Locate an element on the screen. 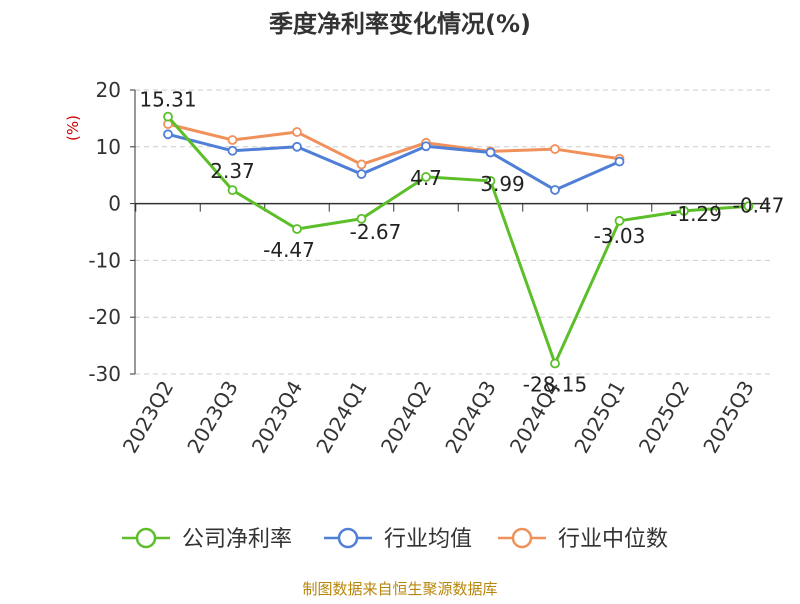 Image resolution: width=800 pixels, height=604 pixels. y-tick-label: 0 is located at coordinates (114, 204).